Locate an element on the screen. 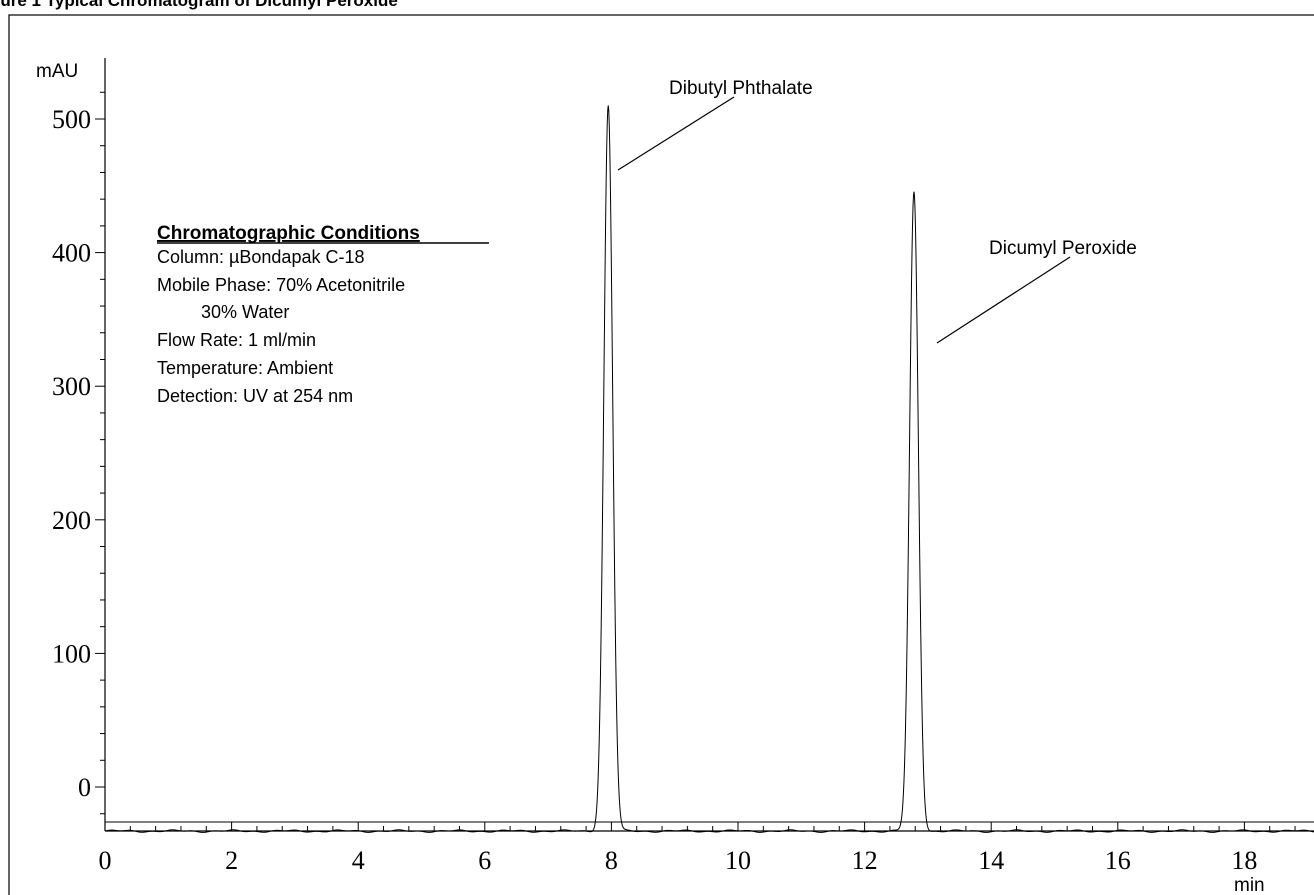 The image size is (1314, 895). condition-detection: Detection: UV at 254 nm is located at coordinates (255, 396).